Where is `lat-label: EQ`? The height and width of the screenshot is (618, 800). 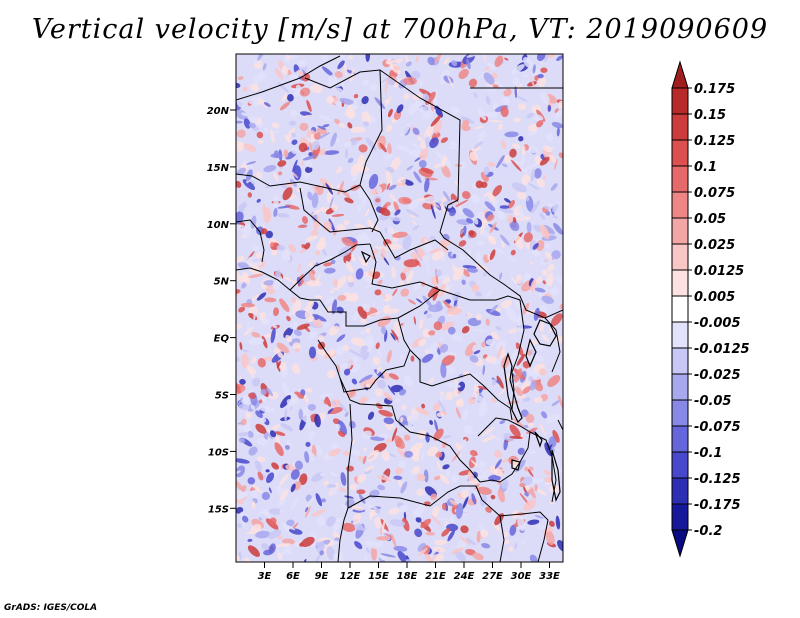 lat-label: EQ is located at coordinates (222, 339).